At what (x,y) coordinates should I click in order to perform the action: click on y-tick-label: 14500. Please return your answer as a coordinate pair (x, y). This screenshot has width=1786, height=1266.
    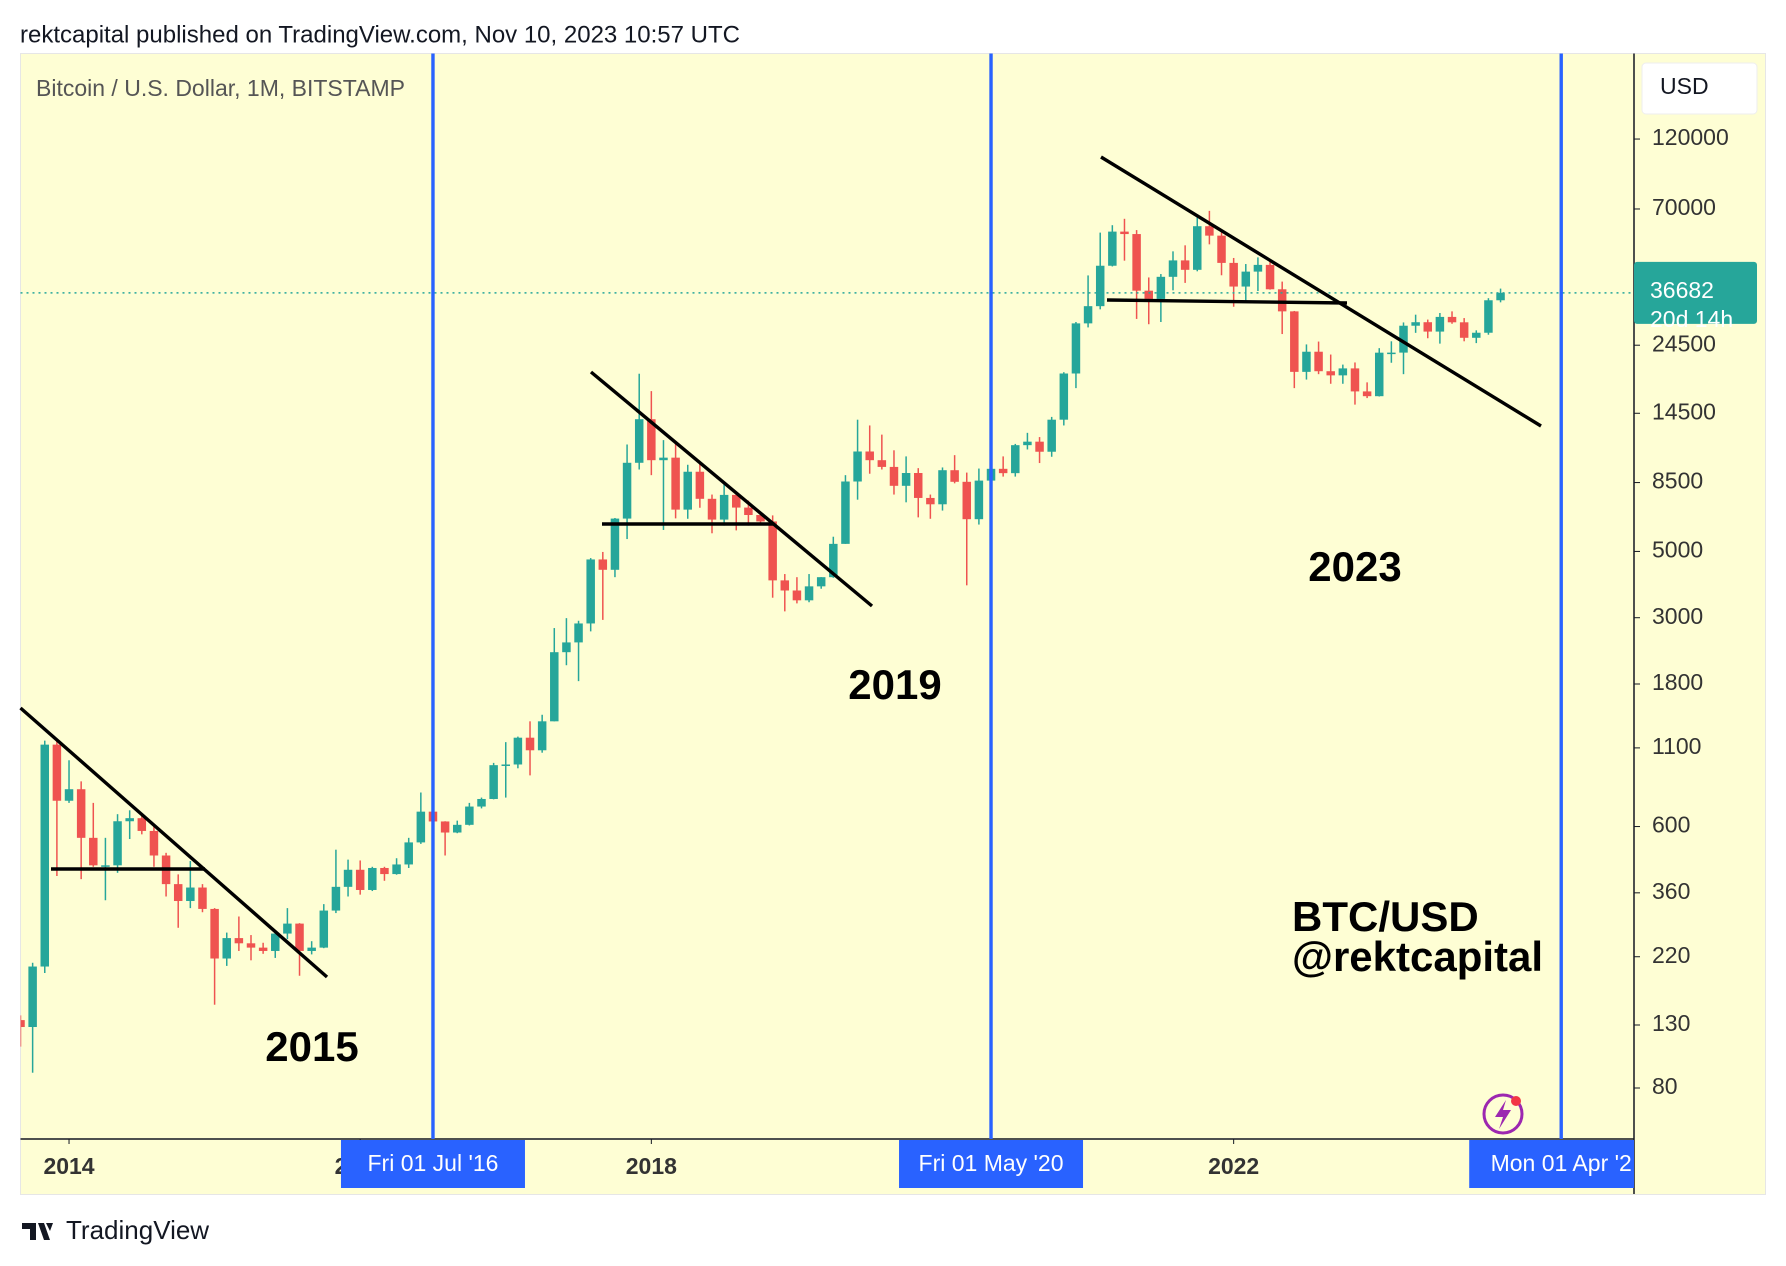
    Looking at the image, I should click on (1684, 411).